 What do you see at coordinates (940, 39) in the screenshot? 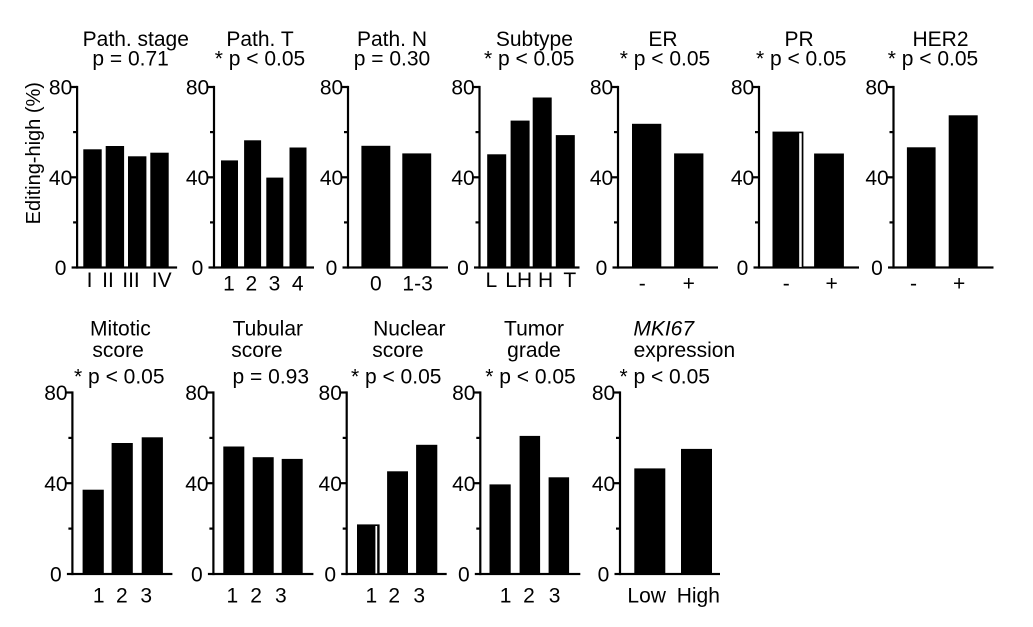
I see `svg-text: HER2` at bounding box center [940, 39].